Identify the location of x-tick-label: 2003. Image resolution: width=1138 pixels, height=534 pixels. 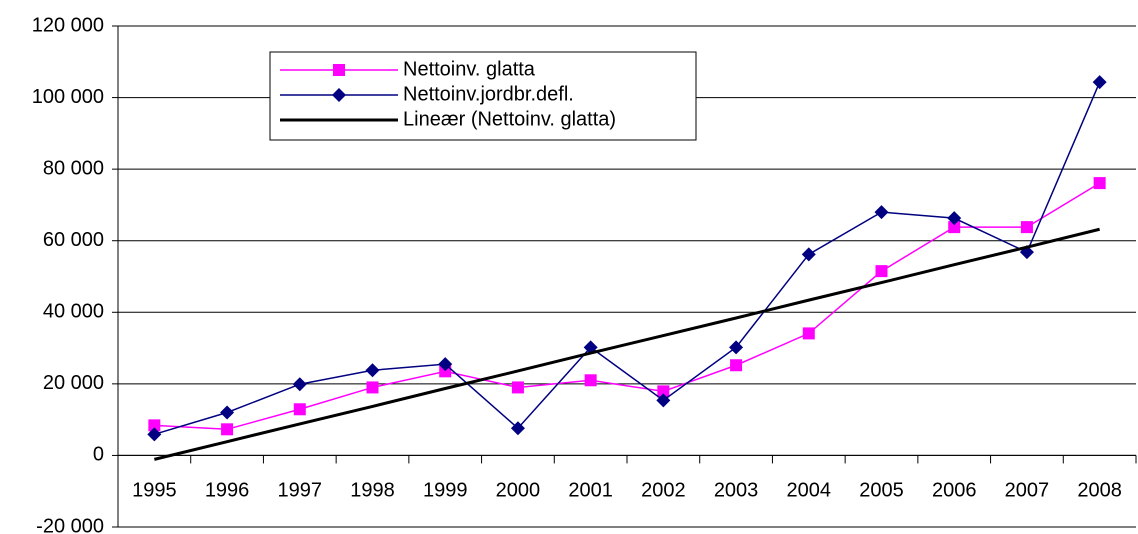
(736, 491).